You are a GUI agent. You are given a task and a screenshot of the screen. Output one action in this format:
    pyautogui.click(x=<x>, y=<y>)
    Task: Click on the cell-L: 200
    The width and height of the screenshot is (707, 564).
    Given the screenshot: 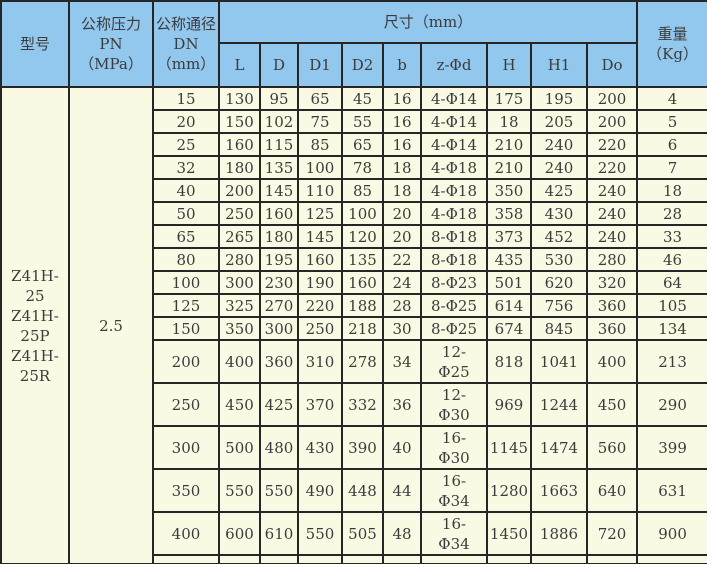 What is the action you would take?
    pyautogui.click(x=239, y=190)
    